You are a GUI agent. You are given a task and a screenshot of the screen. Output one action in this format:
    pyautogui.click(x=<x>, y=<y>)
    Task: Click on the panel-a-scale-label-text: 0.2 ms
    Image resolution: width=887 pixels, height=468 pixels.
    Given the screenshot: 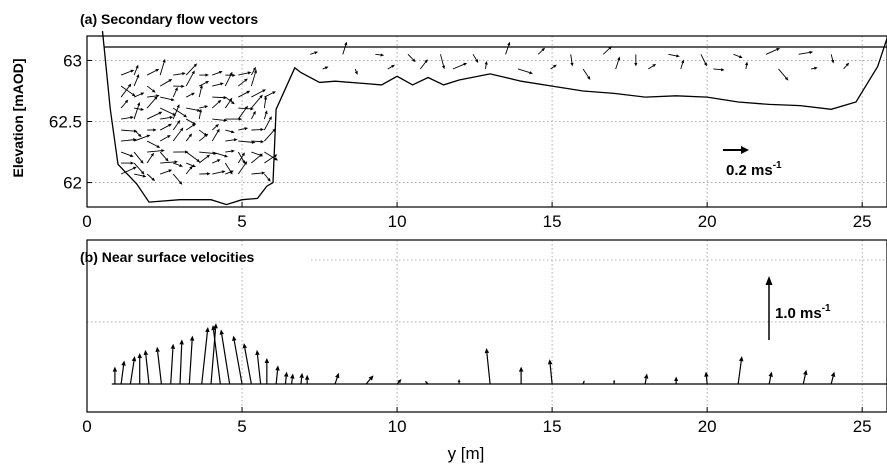 What is the action you would take?
    pyautogui.click(x=749, y=170)
    